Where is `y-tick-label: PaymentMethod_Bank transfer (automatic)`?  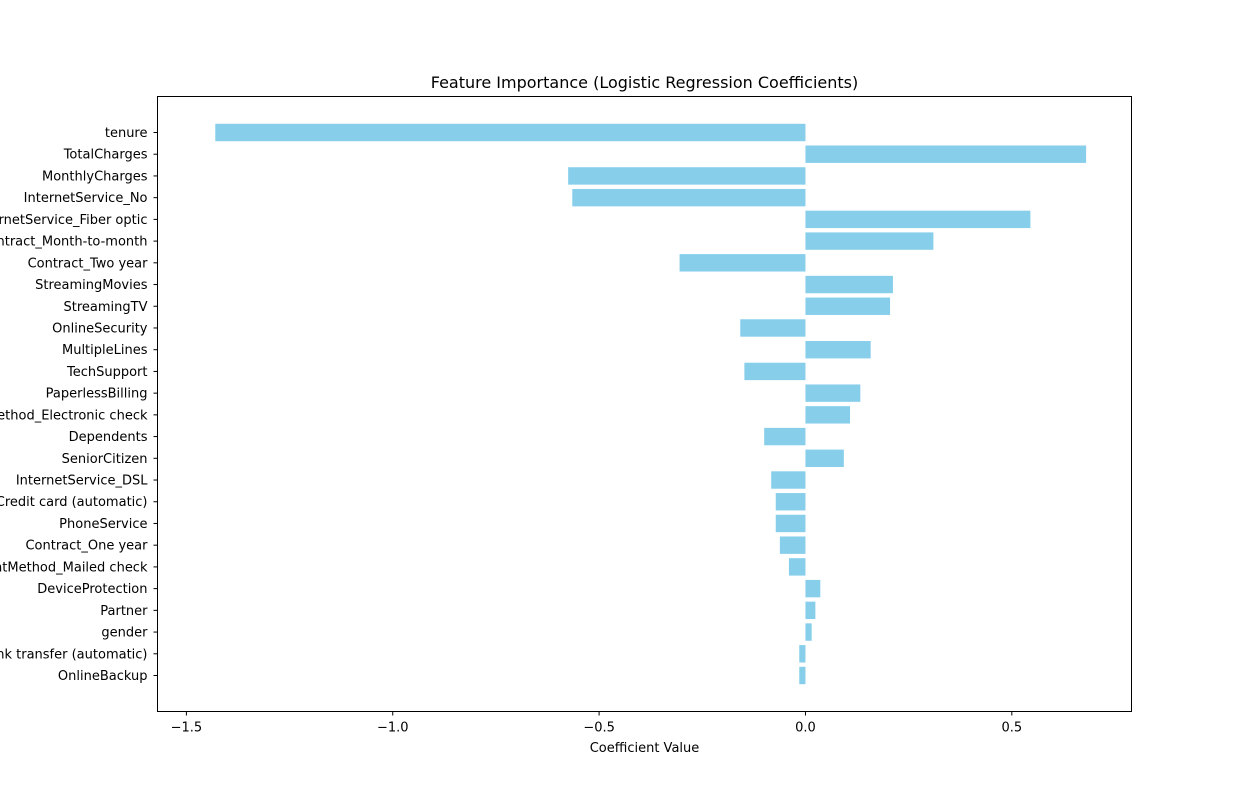 y-tick-label: PaymentMethod_Bank transfer (automatic) is located at coordinates (74, 654).